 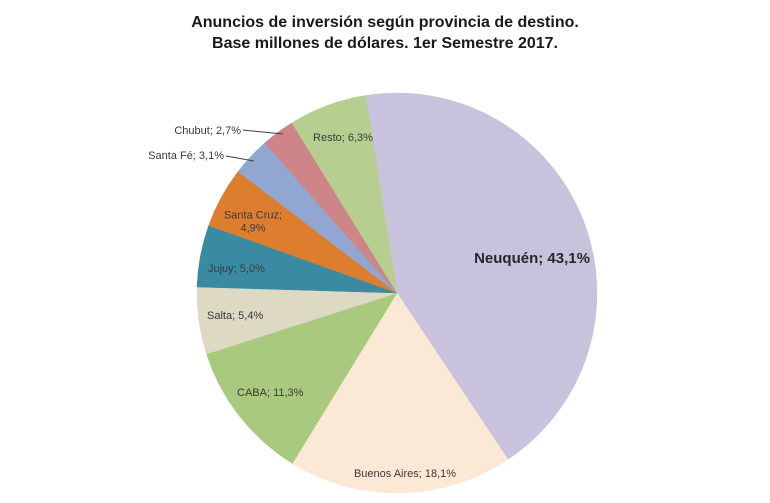 What do you see at coordinates (344, 194) in the screenshot?
I see `pie-slice-resto` at bounding box center [344, 194].